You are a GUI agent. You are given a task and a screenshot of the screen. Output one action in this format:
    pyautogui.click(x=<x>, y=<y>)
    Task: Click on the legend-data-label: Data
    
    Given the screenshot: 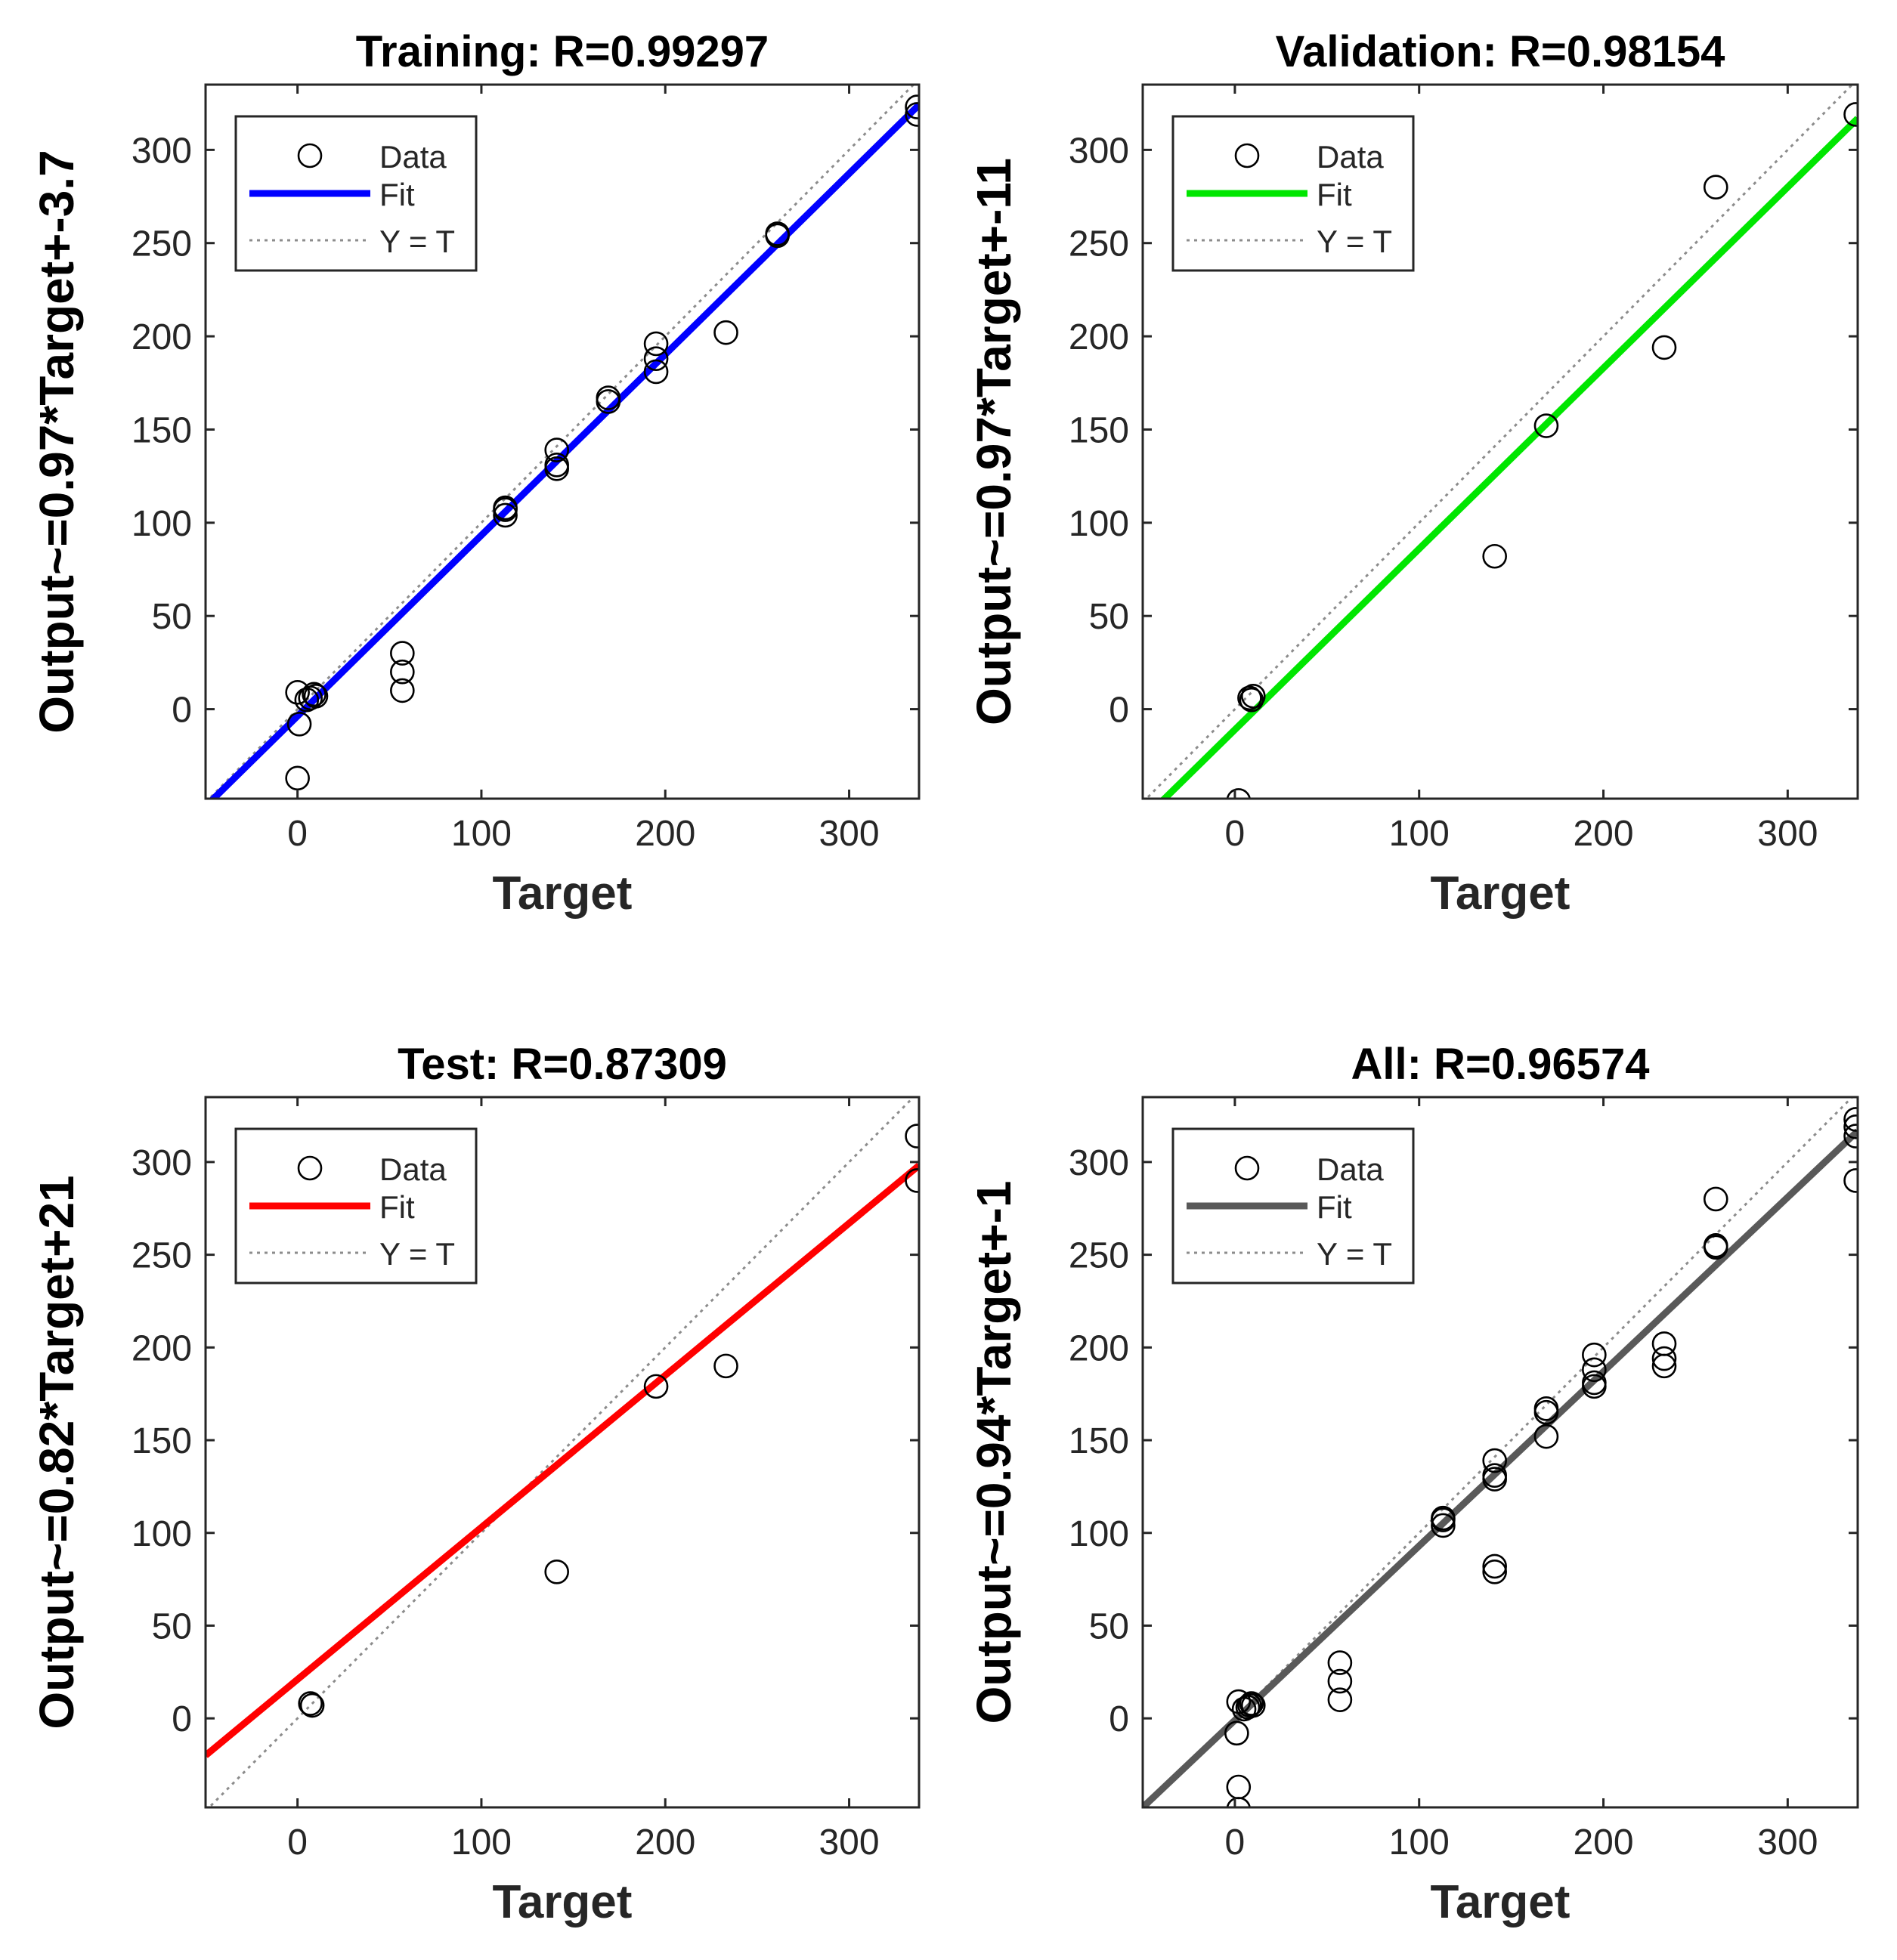 What is the action you would take?
    pyautogui.click(x=413, y=157)
    